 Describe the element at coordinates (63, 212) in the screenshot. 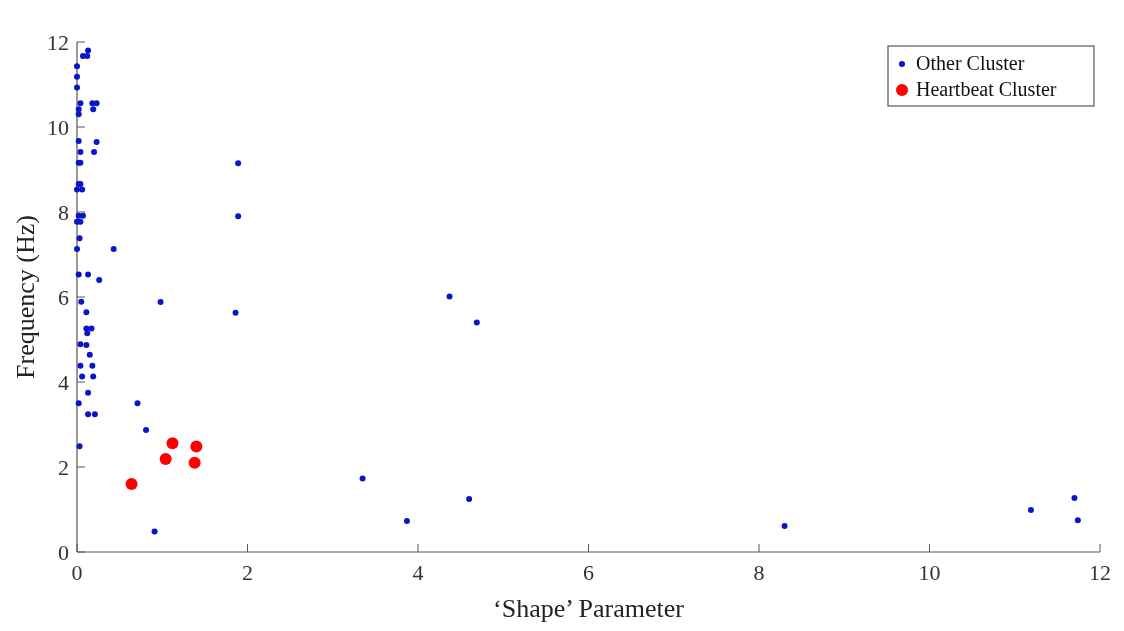

I see `y-tick-label: 8` at that location.